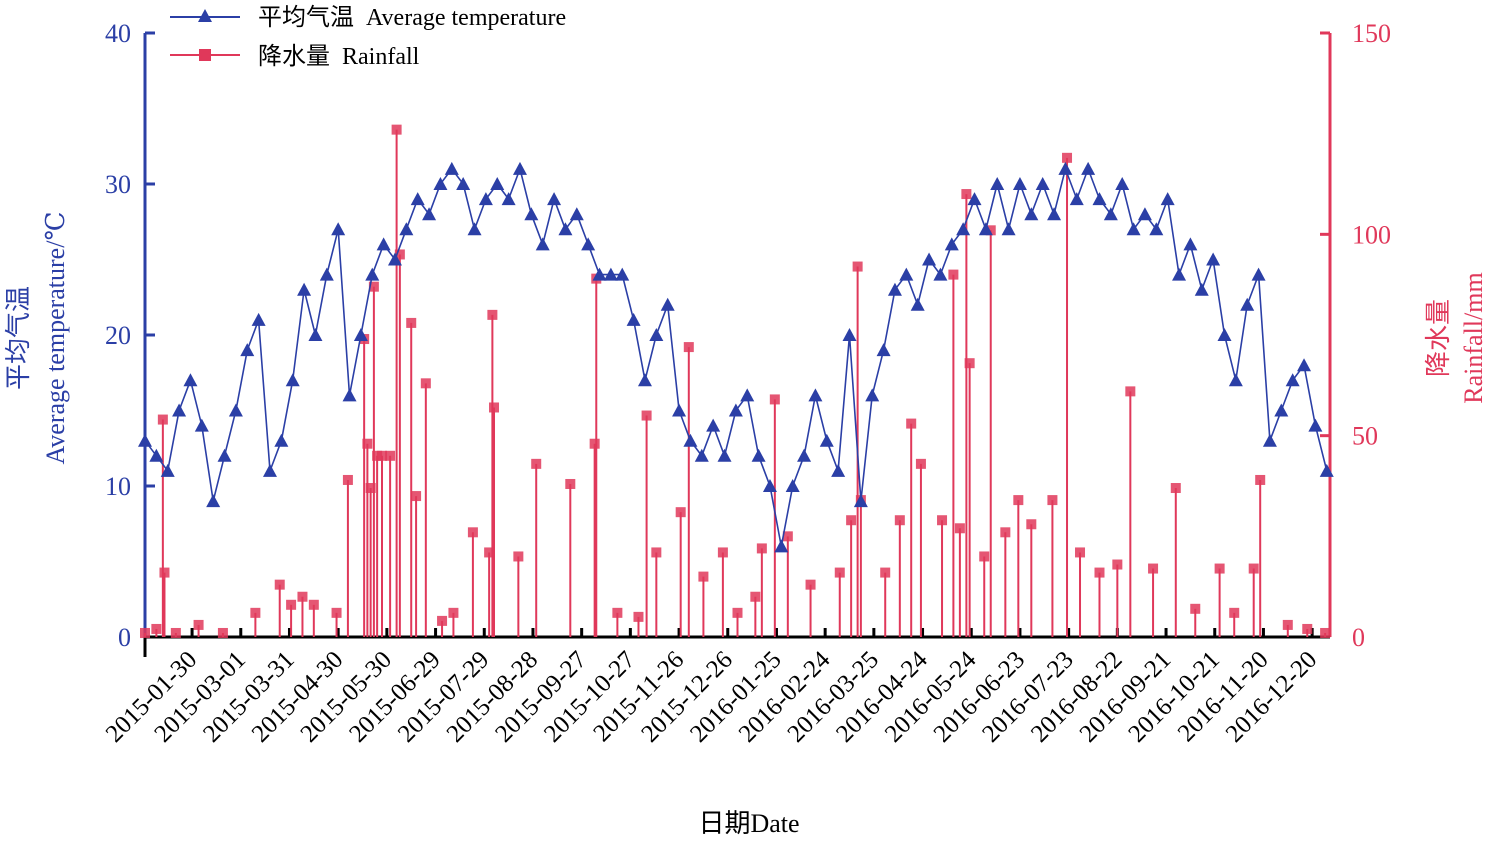 This screenshot has height=842, width=1487. What do you see at coordinates (1473, 337) in the screenshot?
I see `right-axis-title-en: Rainfall/mm` at bounding box center [1473, 337].